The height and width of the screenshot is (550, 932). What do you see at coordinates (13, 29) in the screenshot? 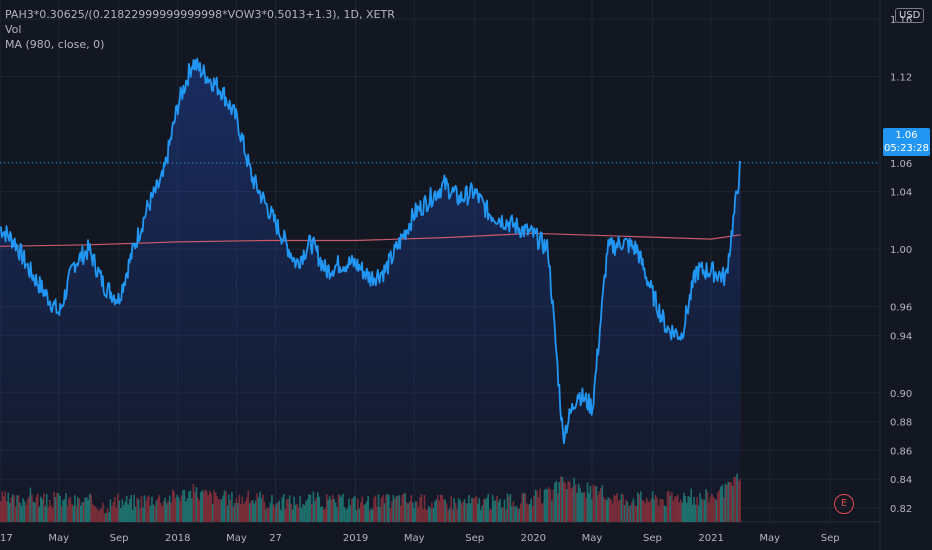
I see `volume-indicator-label: Vol` at bounding box center [13, 29].